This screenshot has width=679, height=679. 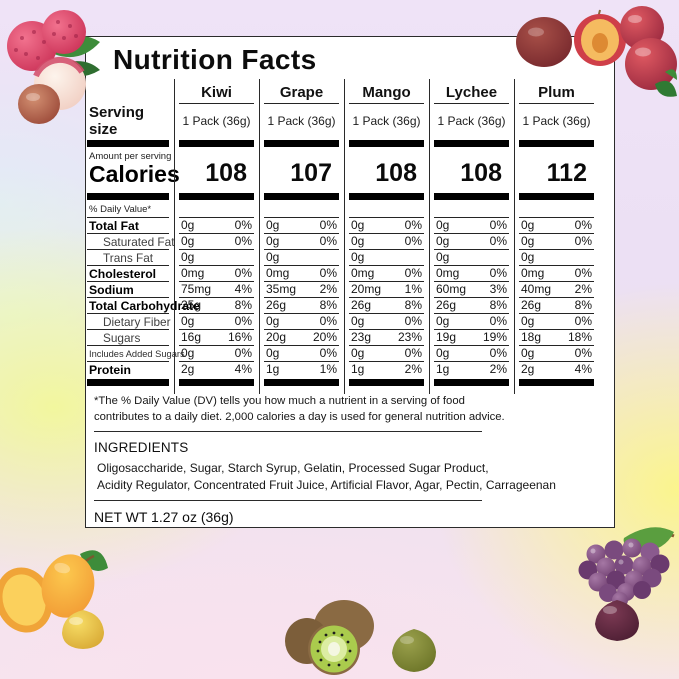 What do you see at coordinates (414, 650) in the screenshot?
I see `kiwi-gummy-icon` at bounding box center [414, 650].